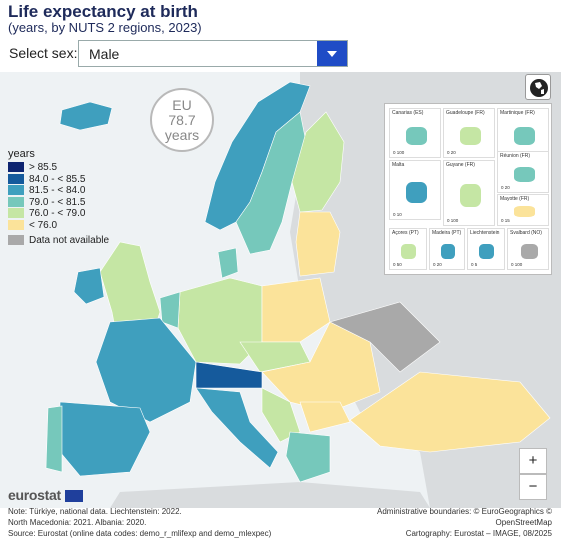 This screenshot has height=550, width=561. Describe the element at coordinates (515, 199) in the screenshot. I see `inset-label: Mayotte (FR)` at that location.